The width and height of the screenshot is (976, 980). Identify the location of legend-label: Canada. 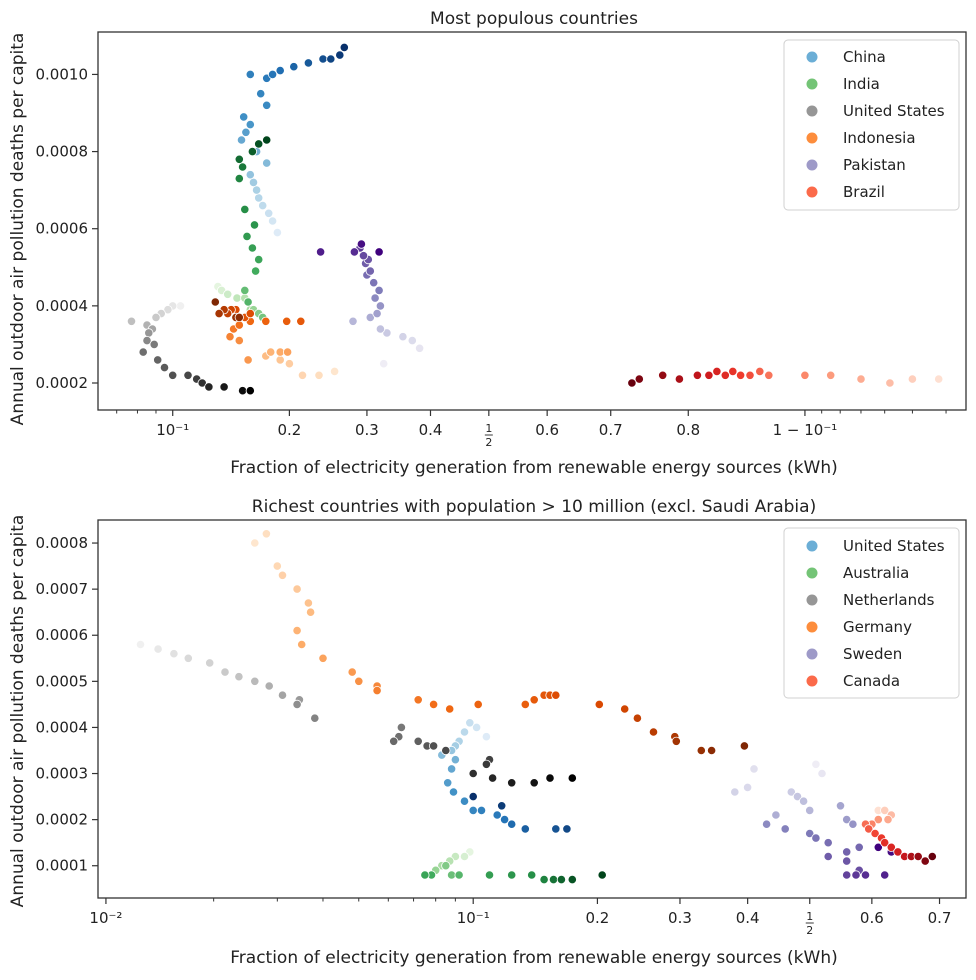
(871, 681).